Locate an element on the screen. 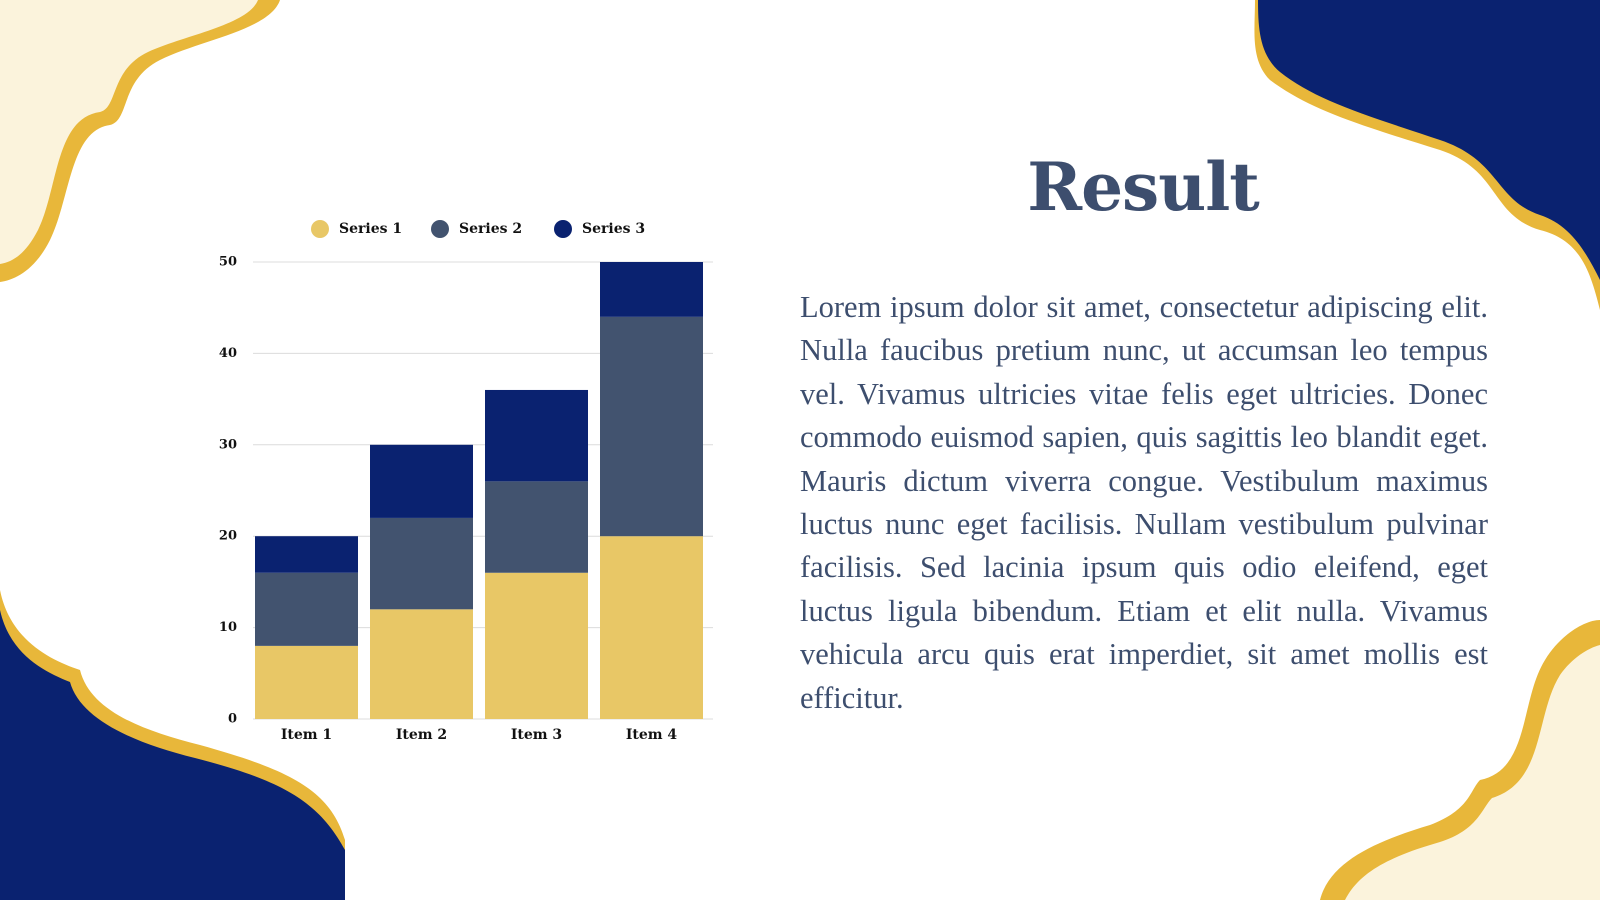  y-tick-label: 20 is located at coordinates (228, 536).